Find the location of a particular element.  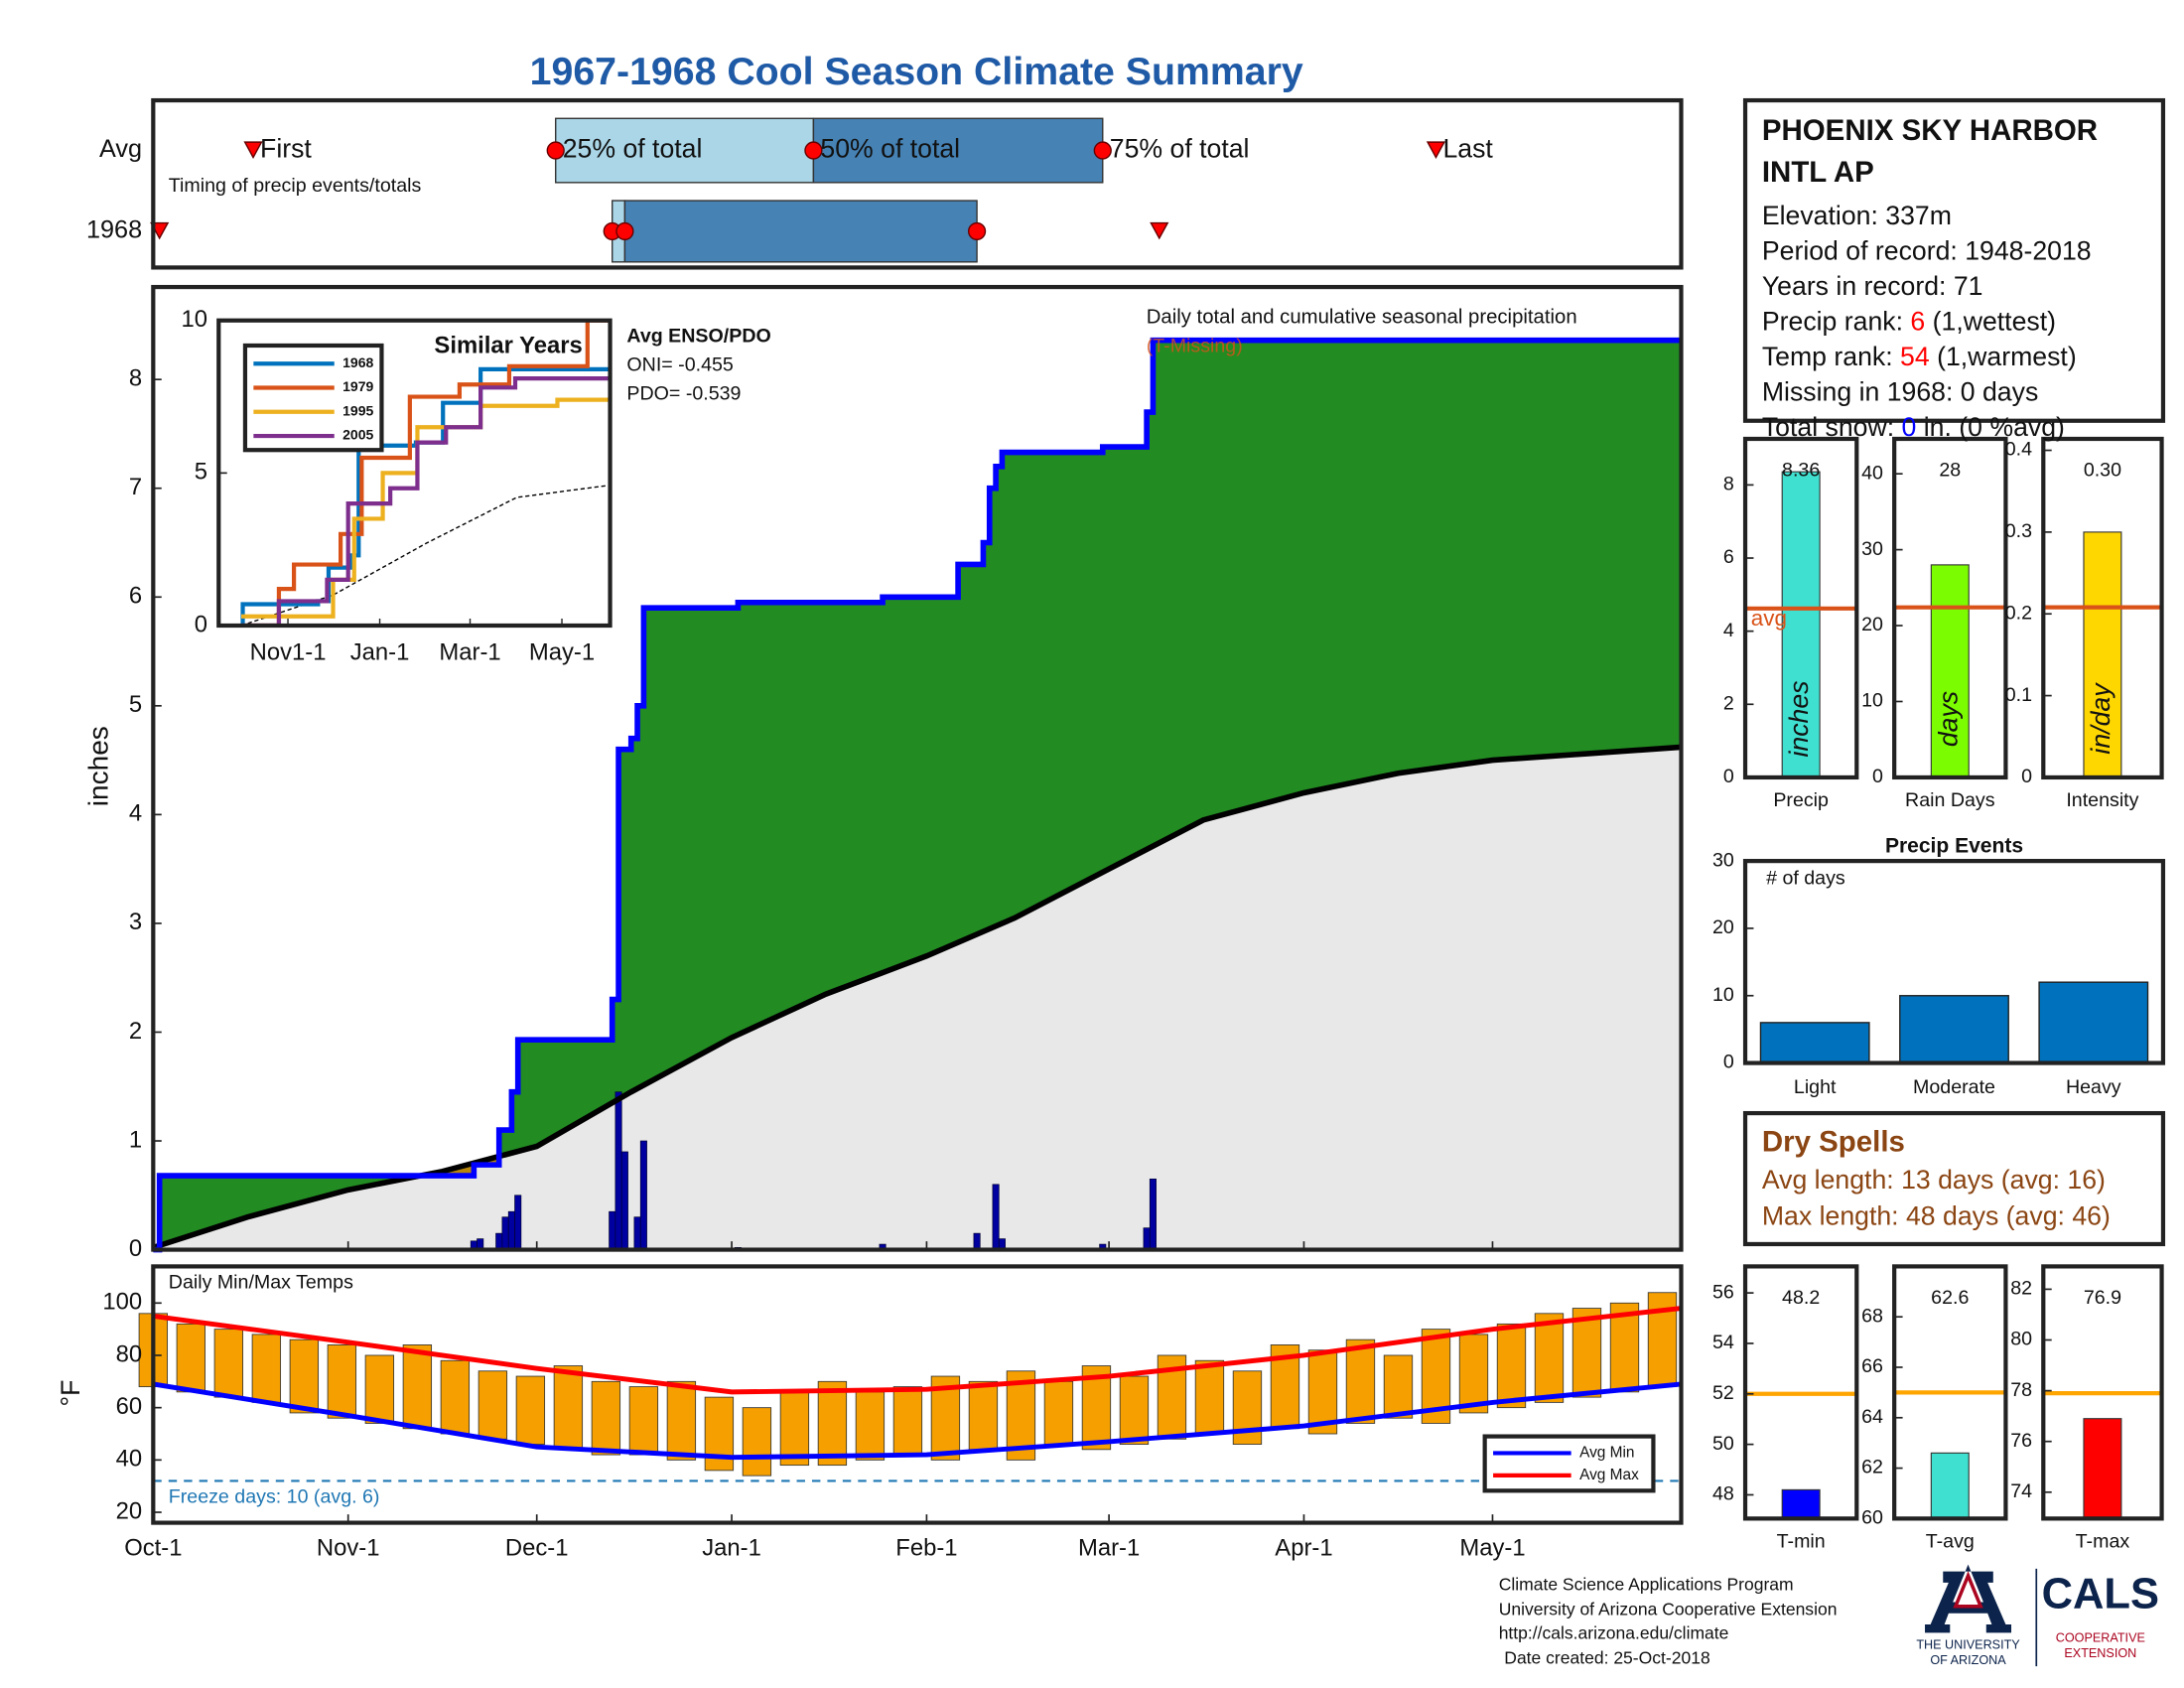

y-tick-label: 54 is located at coordinates (1723, 1342).